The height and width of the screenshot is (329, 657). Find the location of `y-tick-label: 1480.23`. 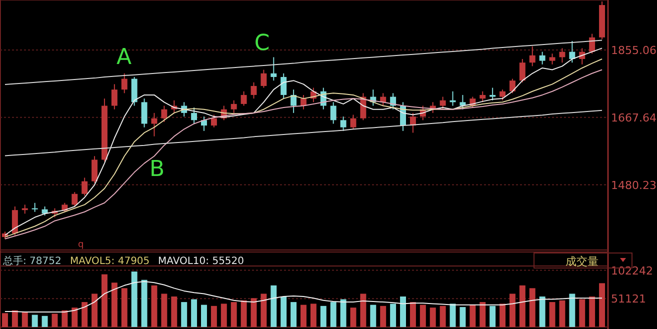

y-tick-label: 1480.23 is located at coordinates (633, 185).